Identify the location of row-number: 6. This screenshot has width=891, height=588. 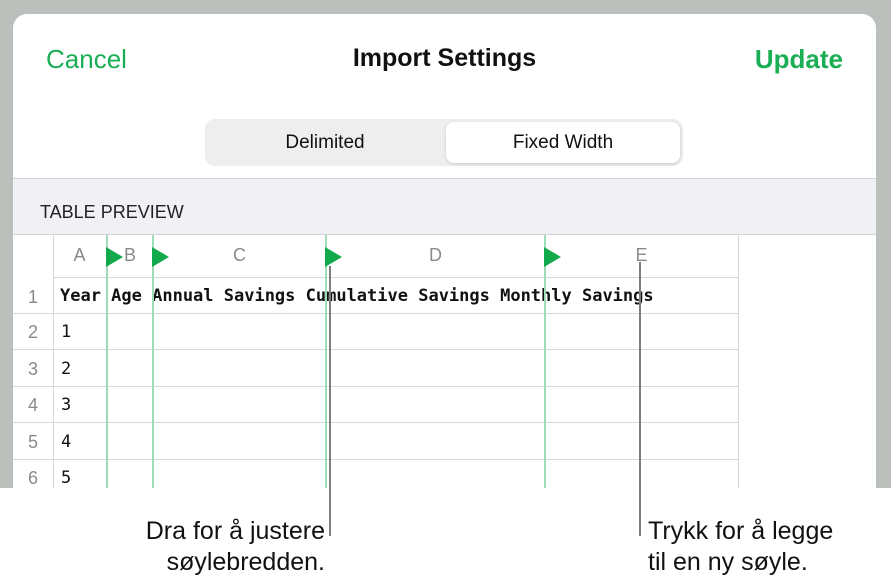
(32, 478).